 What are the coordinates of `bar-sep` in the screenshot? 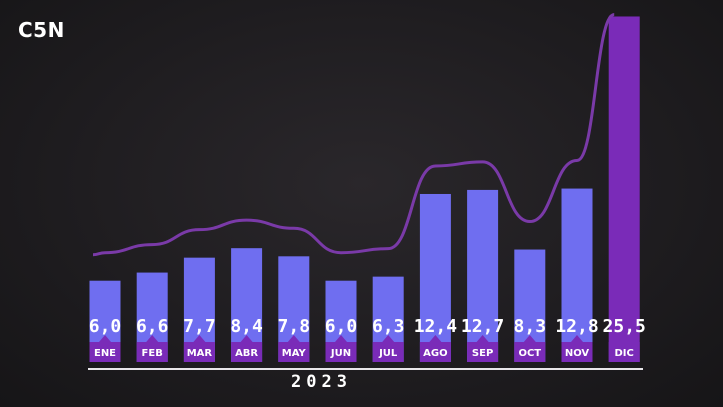 It's located at (483, 275).